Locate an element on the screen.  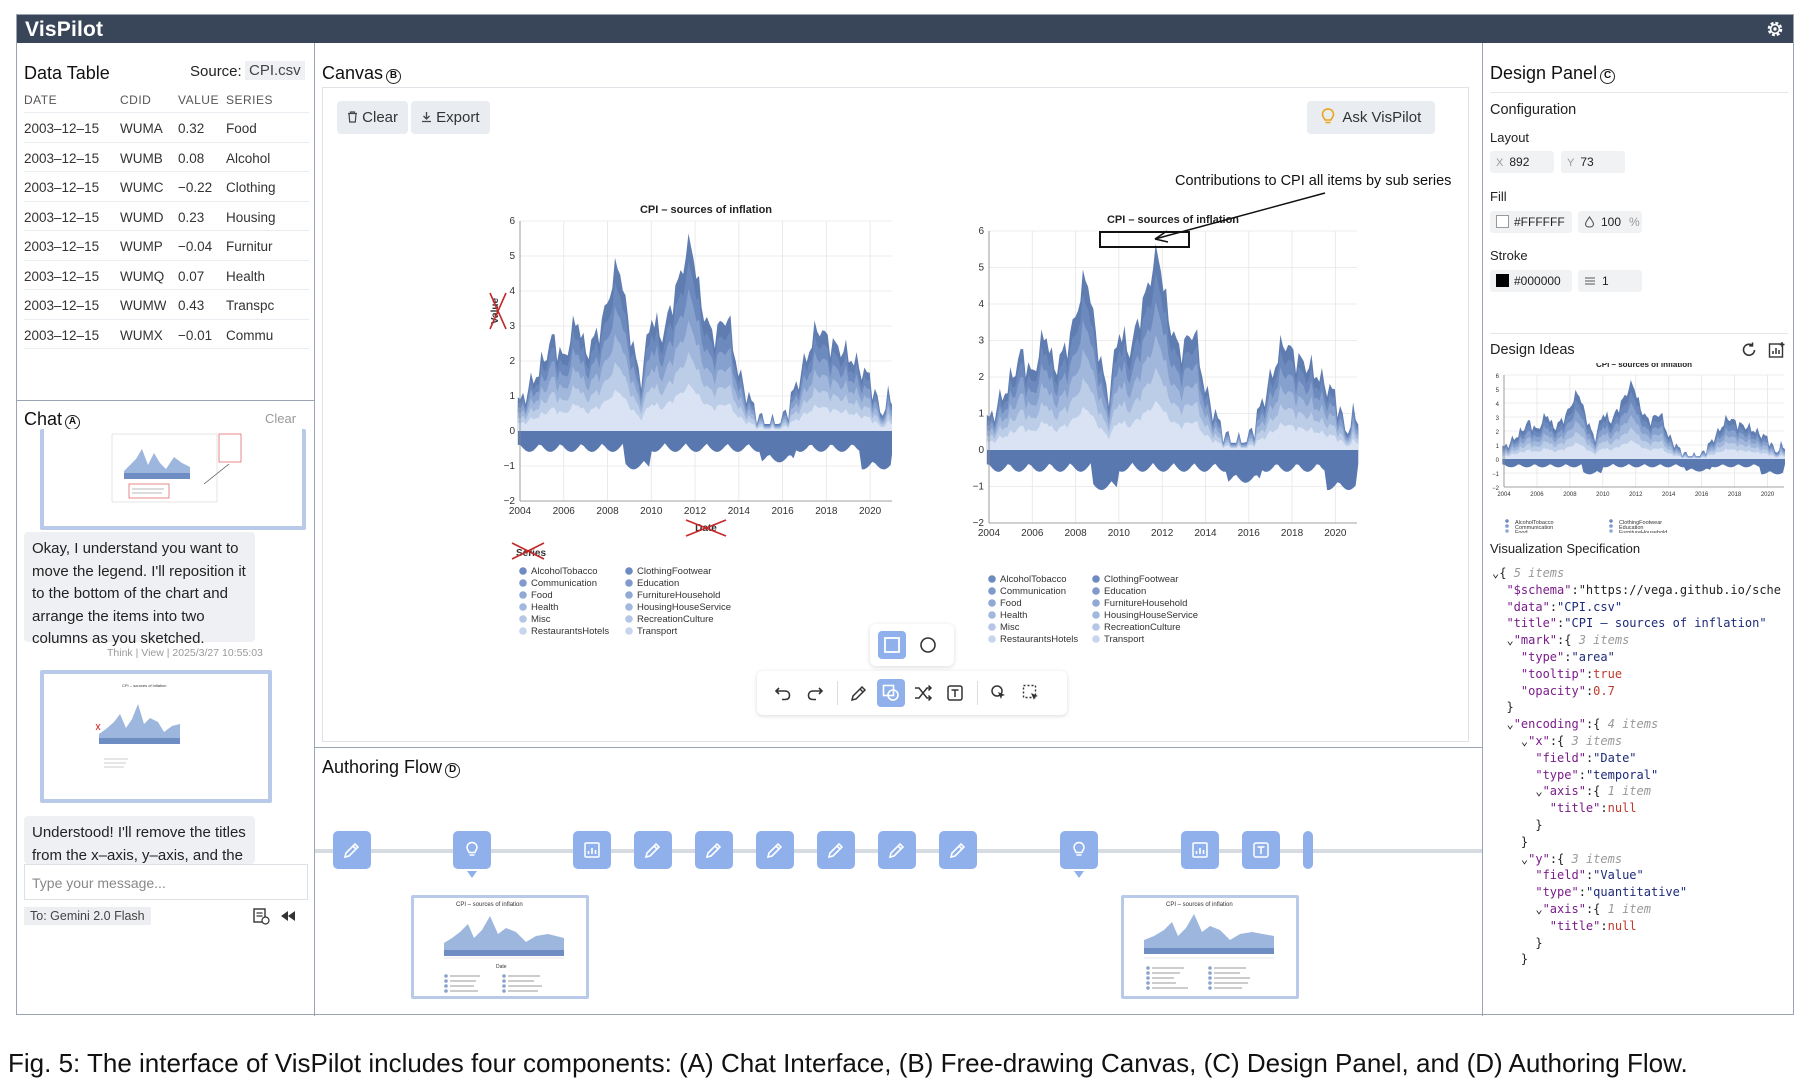
fill-swatch is located at coordinates (1502, 221).